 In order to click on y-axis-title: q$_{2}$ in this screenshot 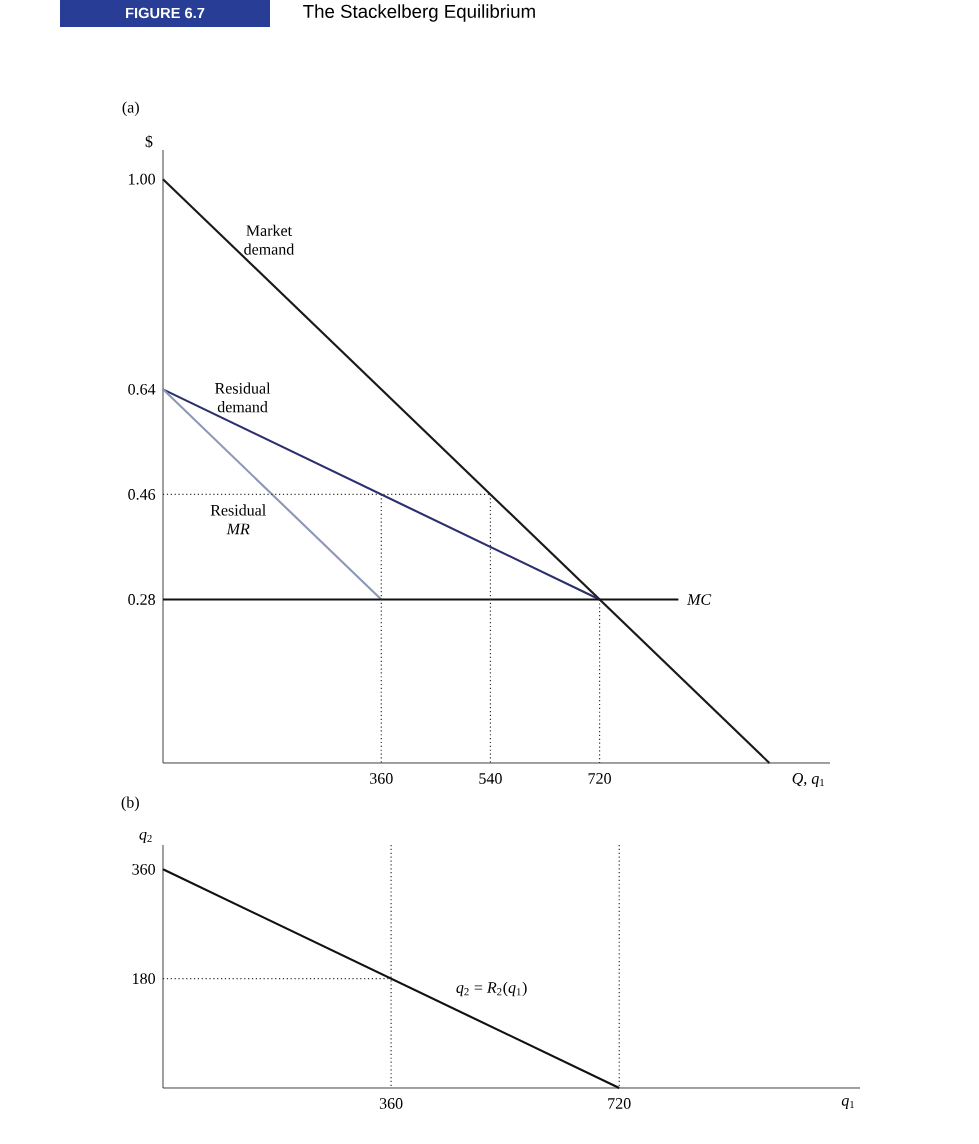, I will do `click(145, 837)`.